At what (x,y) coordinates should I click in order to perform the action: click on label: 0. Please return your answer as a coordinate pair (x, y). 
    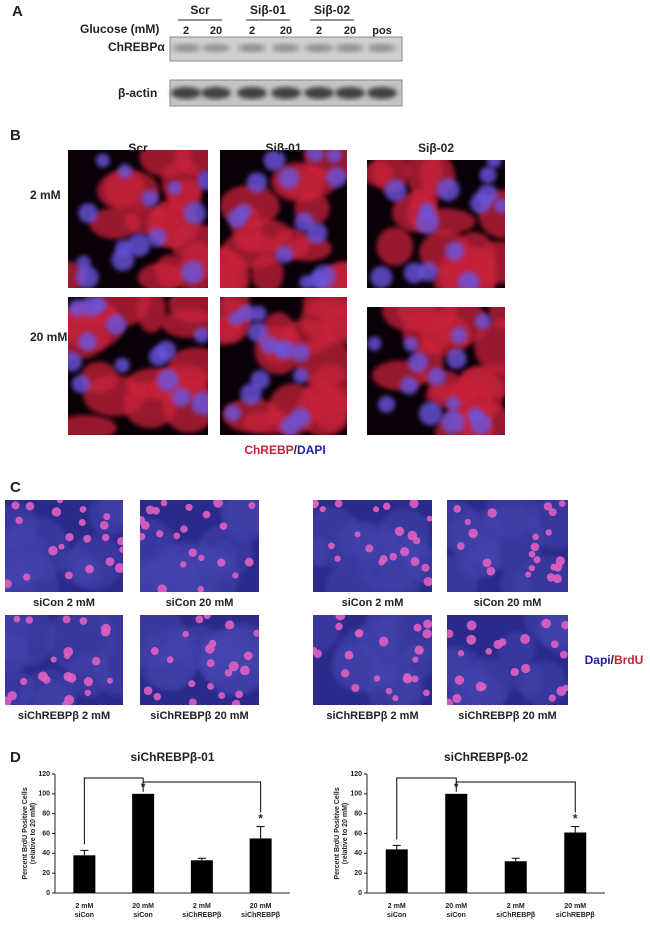
    Looking at the image, I should click on (48, 893).